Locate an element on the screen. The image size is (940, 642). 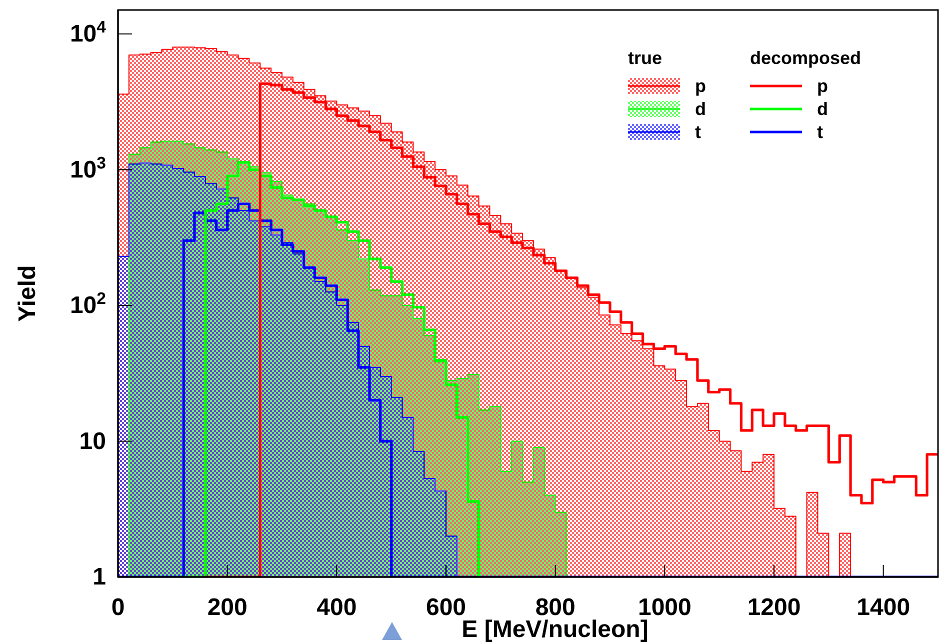
y-axis-title: Yield is located at coordinates (27, 293).